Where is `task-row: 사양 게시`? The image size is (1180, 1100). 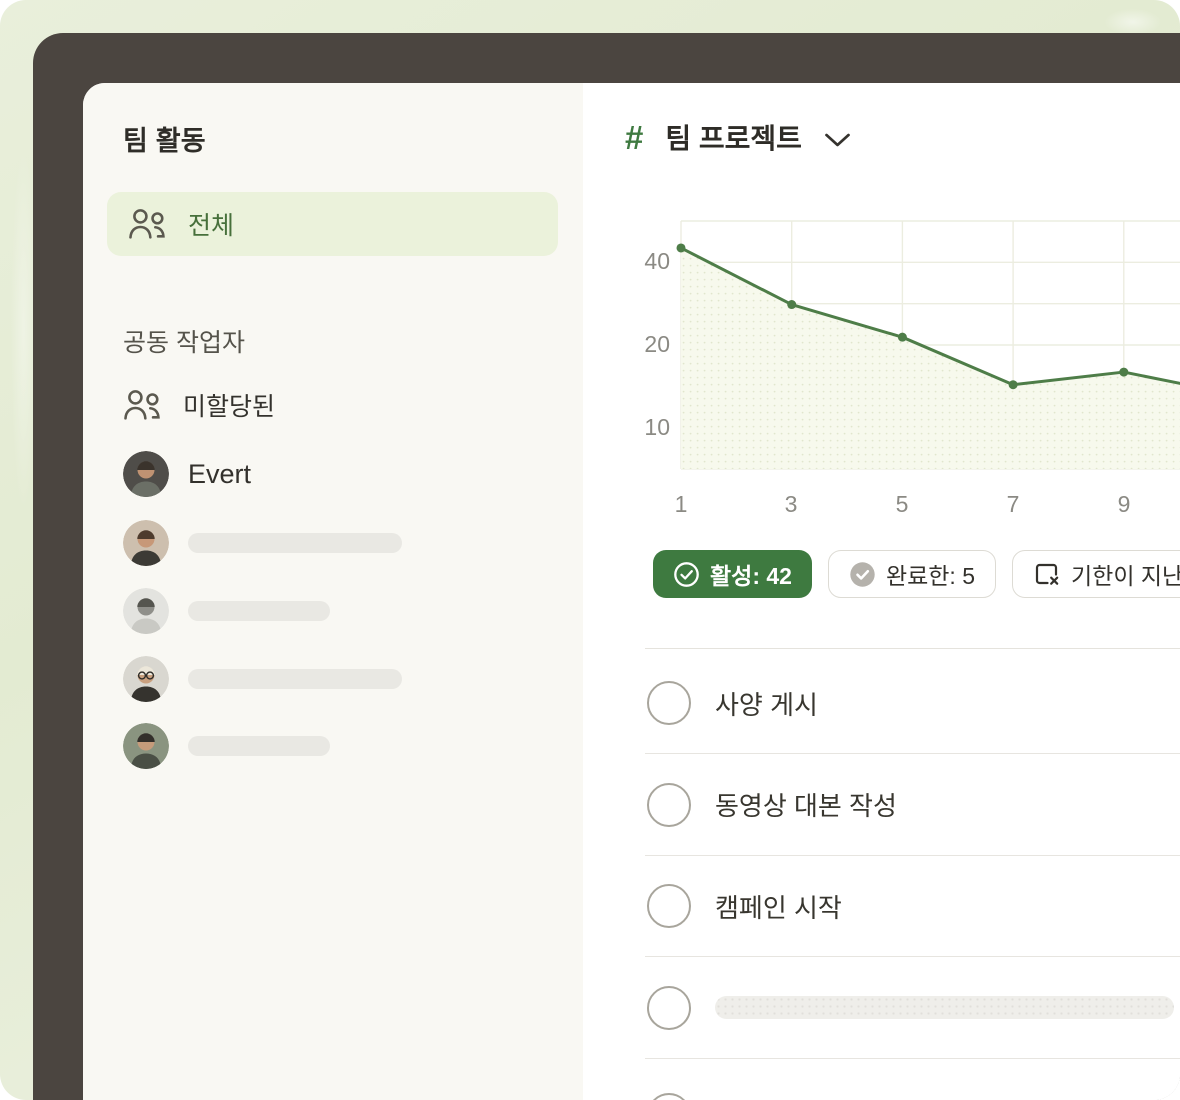 task-row: 사양 게시 is located at coordinates (912, 703).